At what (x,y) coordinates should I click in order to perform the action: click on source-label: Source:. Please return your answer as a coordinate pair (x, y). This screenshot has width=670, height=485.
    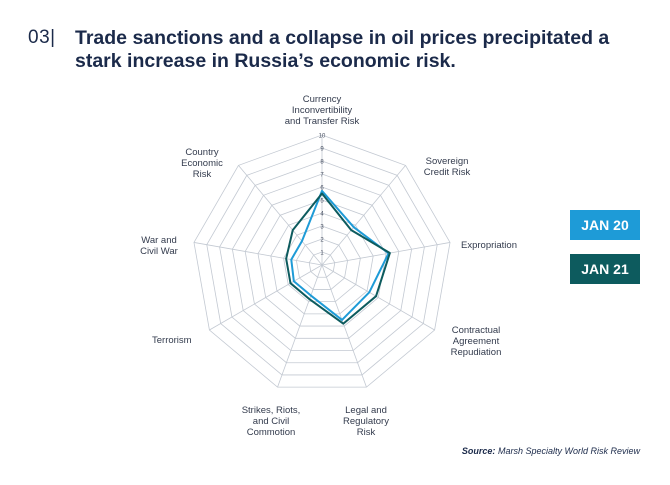
    Looking at the image, I should click on (478, 451).